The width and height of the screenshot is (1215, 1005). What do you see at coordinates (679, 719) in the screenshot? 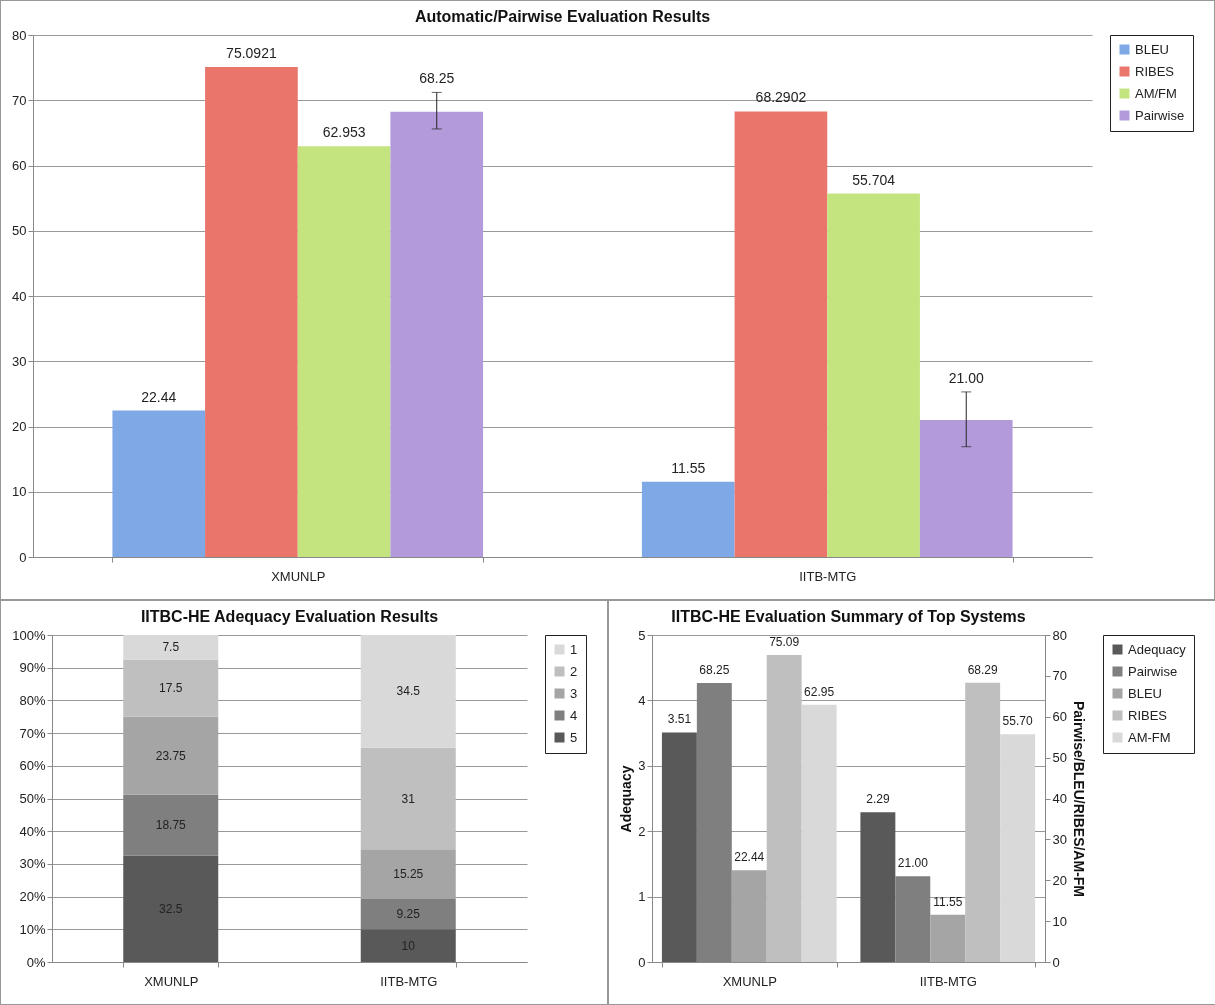
I see `data-label: 3.51` at bounding box center [679, 719].